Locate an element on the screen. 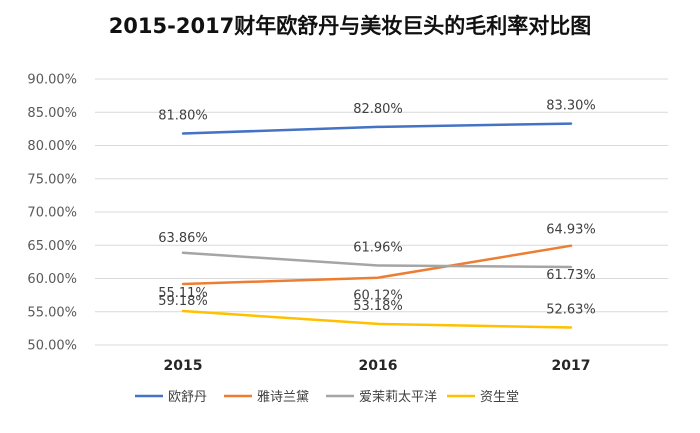 The width and height of the screenshot is (700, 433). y-tick-label: 75.00% is located at coordinates (52, 179).